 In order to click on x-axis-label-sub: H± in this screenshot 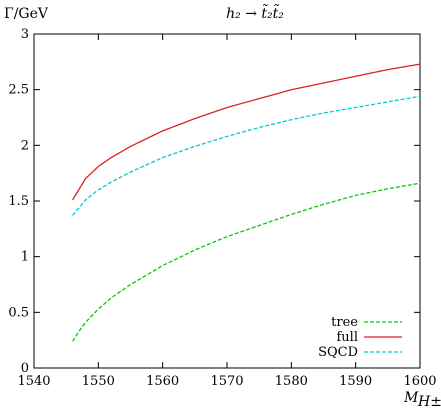, I will do `click(429, 401)`.